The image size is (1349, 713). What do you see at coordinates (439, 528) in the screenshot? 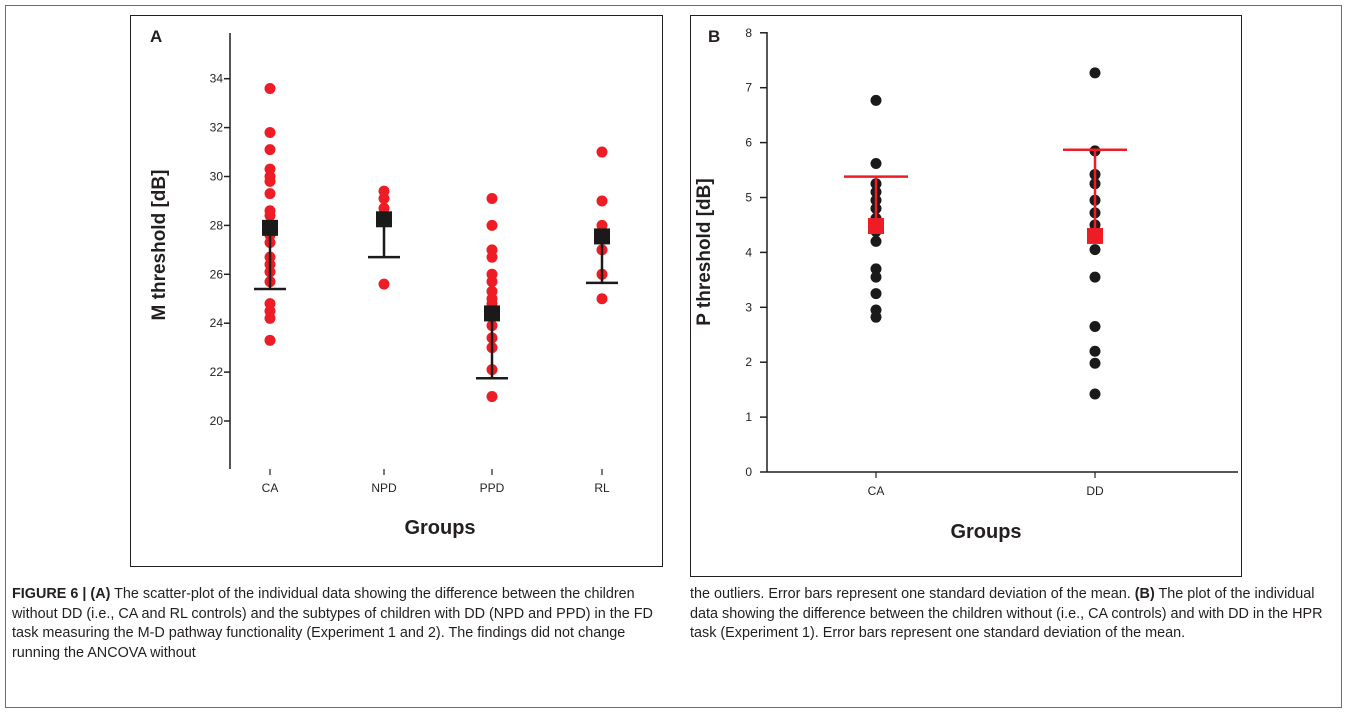
I see `panel-a-x-axis-title: Groups` at bounding box center [439, 528].